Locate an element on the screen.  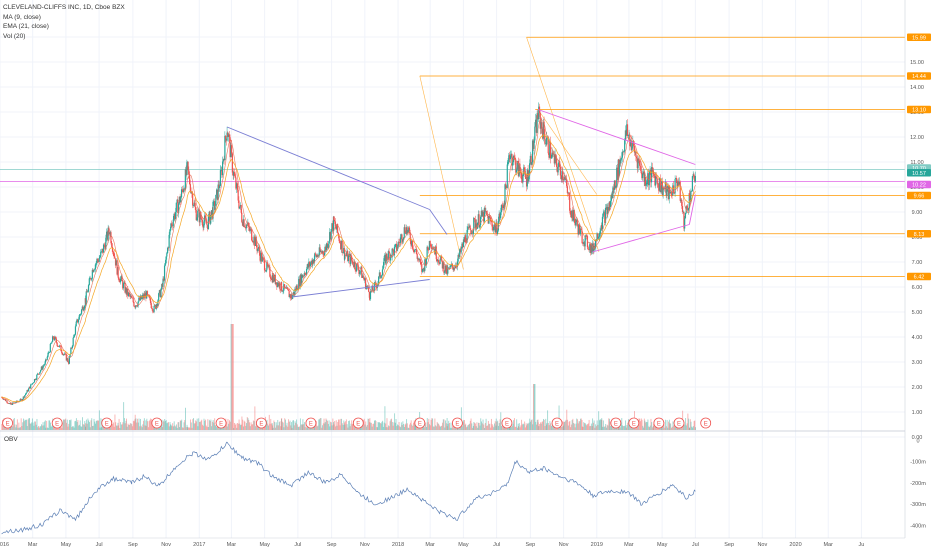
trendline is located at coordinates (360, 288).